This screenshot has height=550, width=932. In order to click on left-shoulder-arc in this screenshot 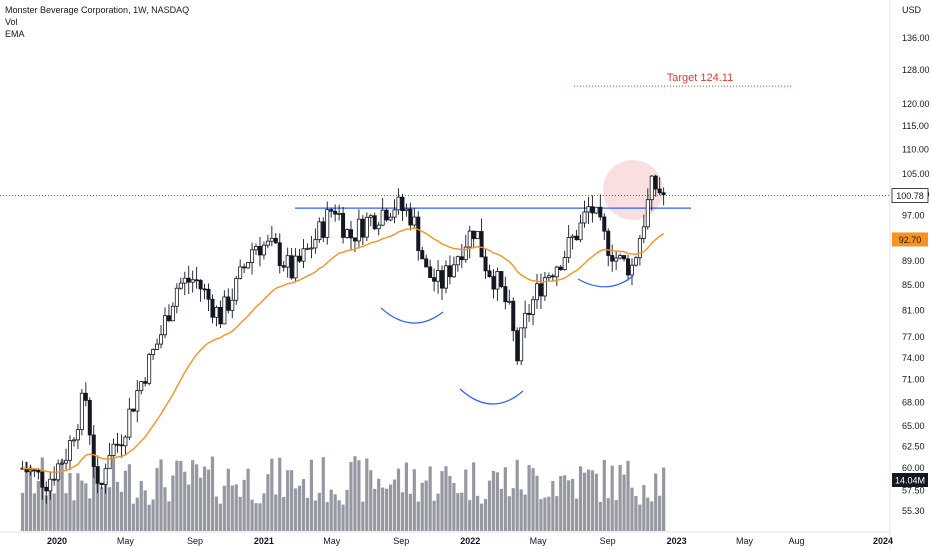, I will do `click(412, 315)`.